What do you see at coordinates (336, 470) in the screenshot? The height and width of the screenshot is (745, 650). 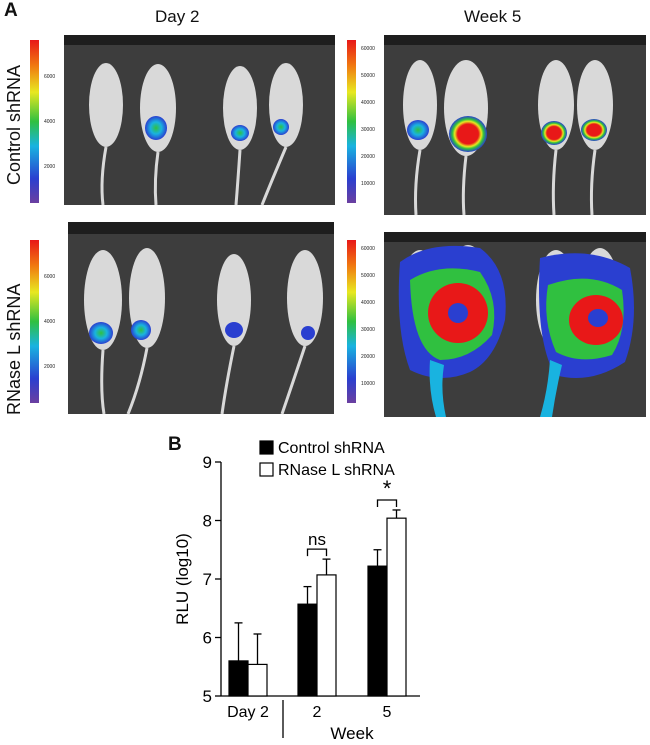 I see `legend-label: RNase L shRNA` at bounding box center [336, 470].